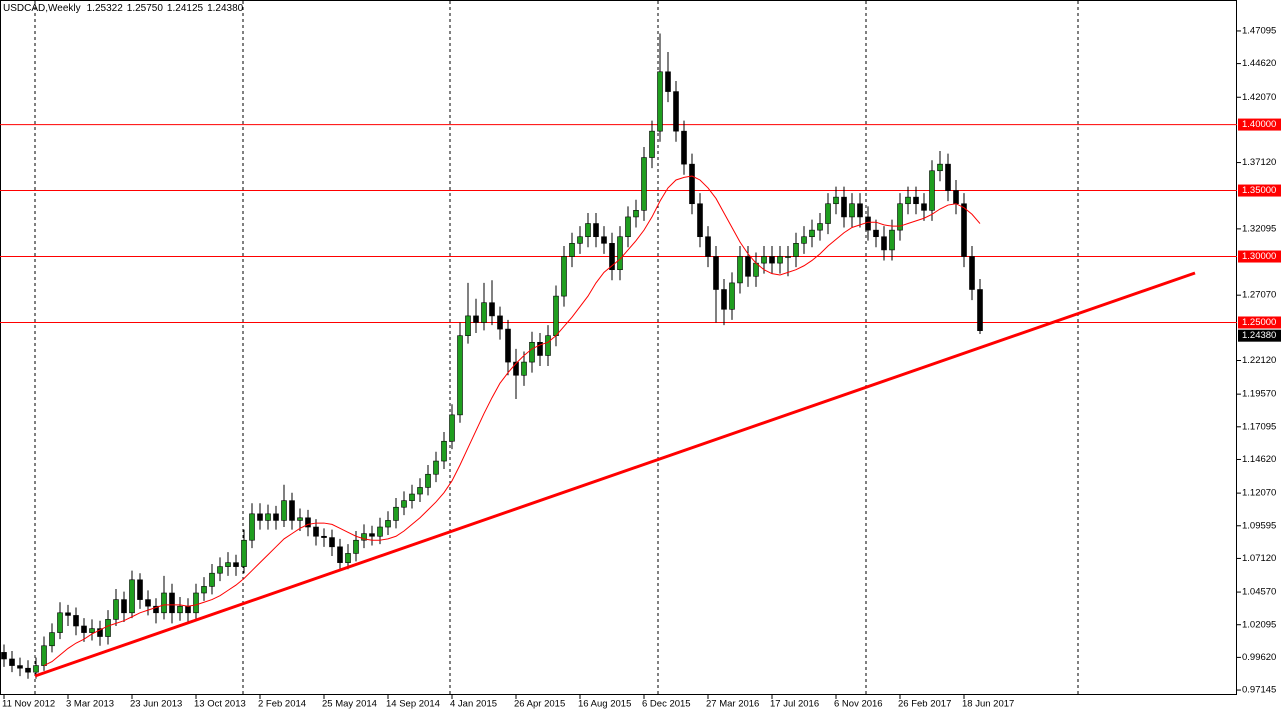 This screenshot has height=716, width=1282. I want to click on x-tick-label: 26 Apr 2015, so click(539, 704).